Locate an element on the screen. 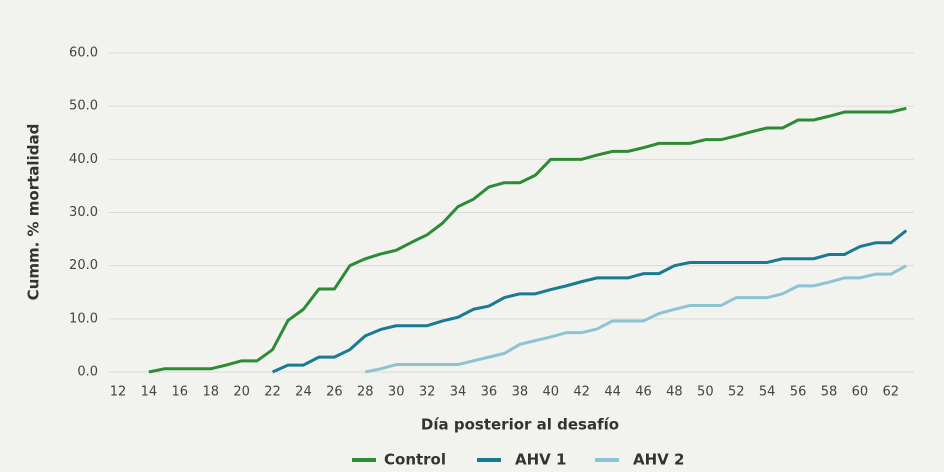  y-tick-label: 0.0 is located at coordinates (87, 372).